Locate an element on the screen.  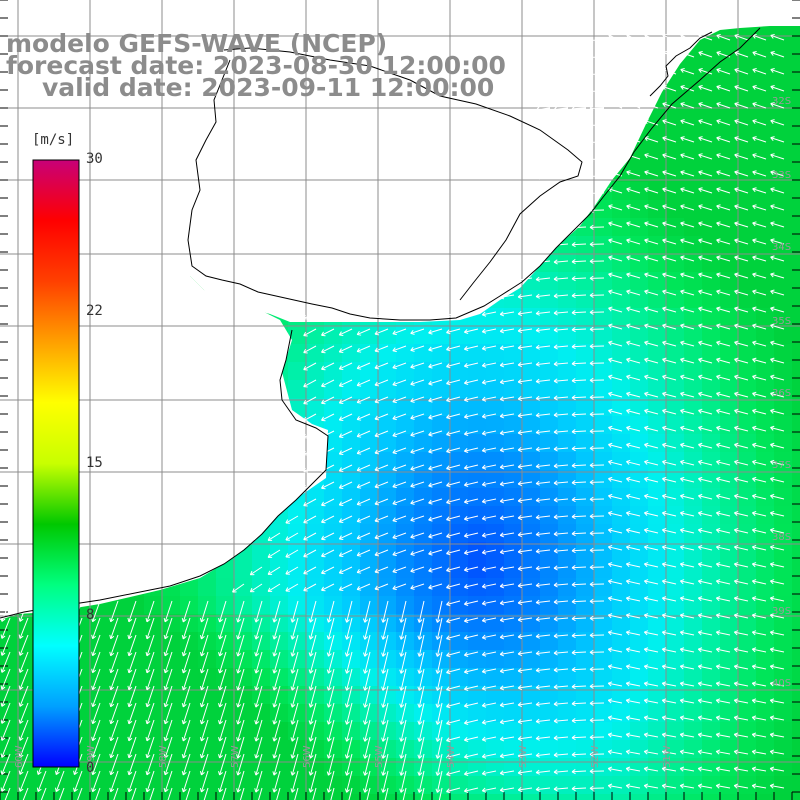
latitude-label: 39S is located at coordinates (781, 611).